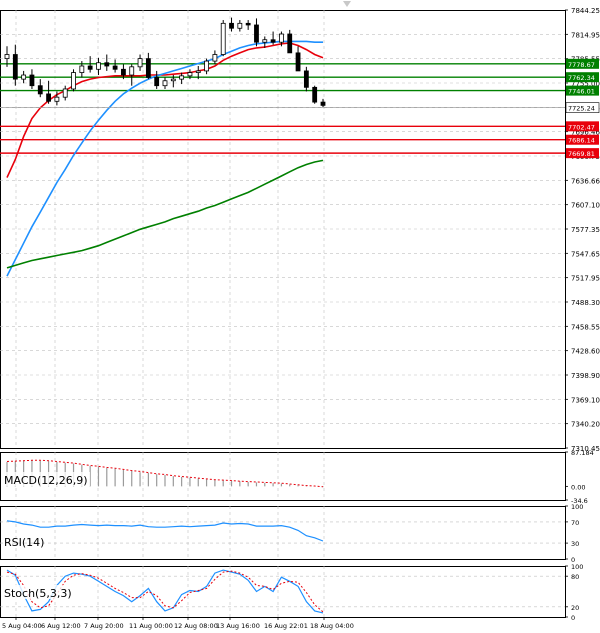  I want to click on y-tick-label: 70, so click(575, 523).